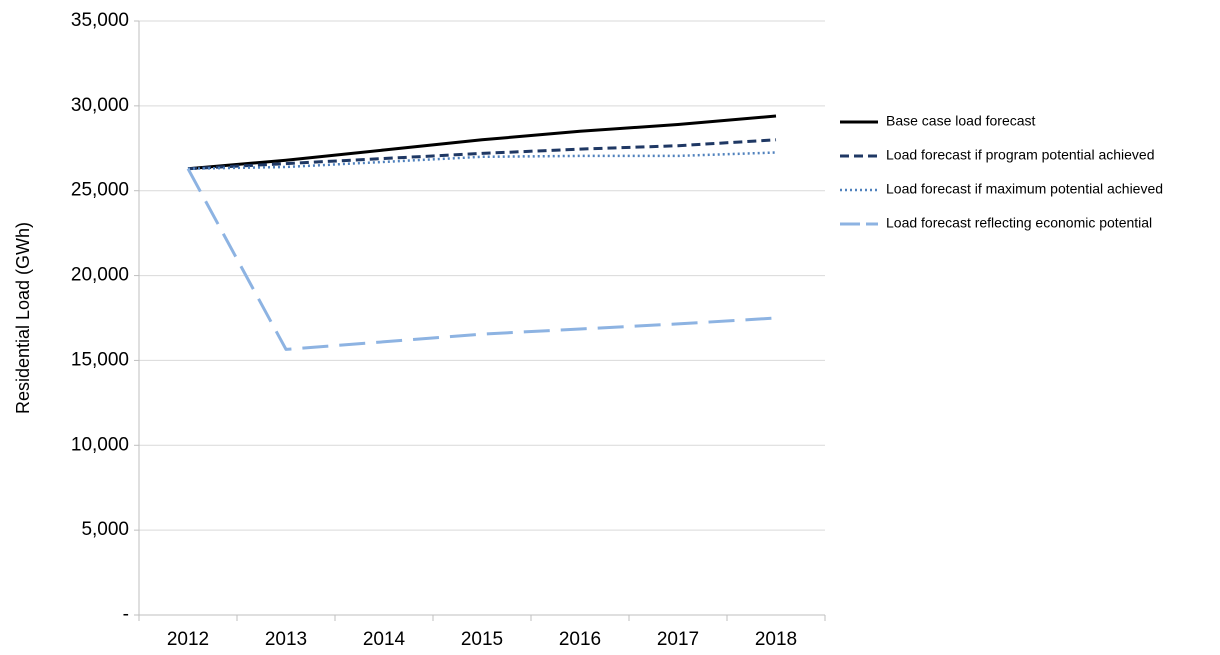 This screenshot has width=1220, height=655. What do you see at coordinates (100, 105) in the screenshot?
I see `y-tick-label: 30,000` at bounding box center [100, 105].